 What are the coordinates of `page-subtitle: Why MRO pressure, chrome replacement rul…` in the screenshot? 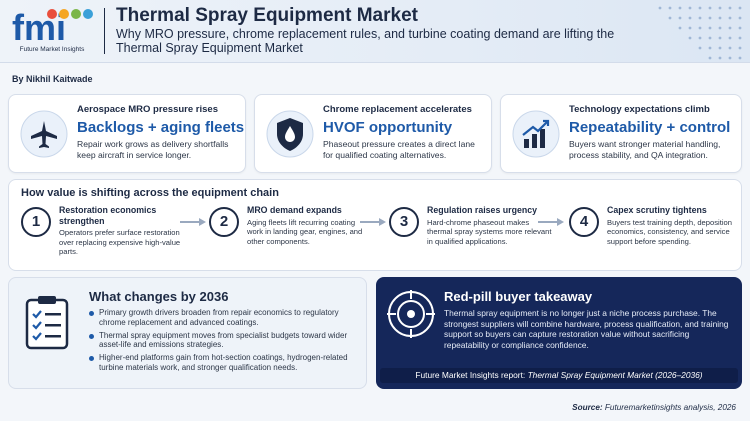 It's located at (365, 41).